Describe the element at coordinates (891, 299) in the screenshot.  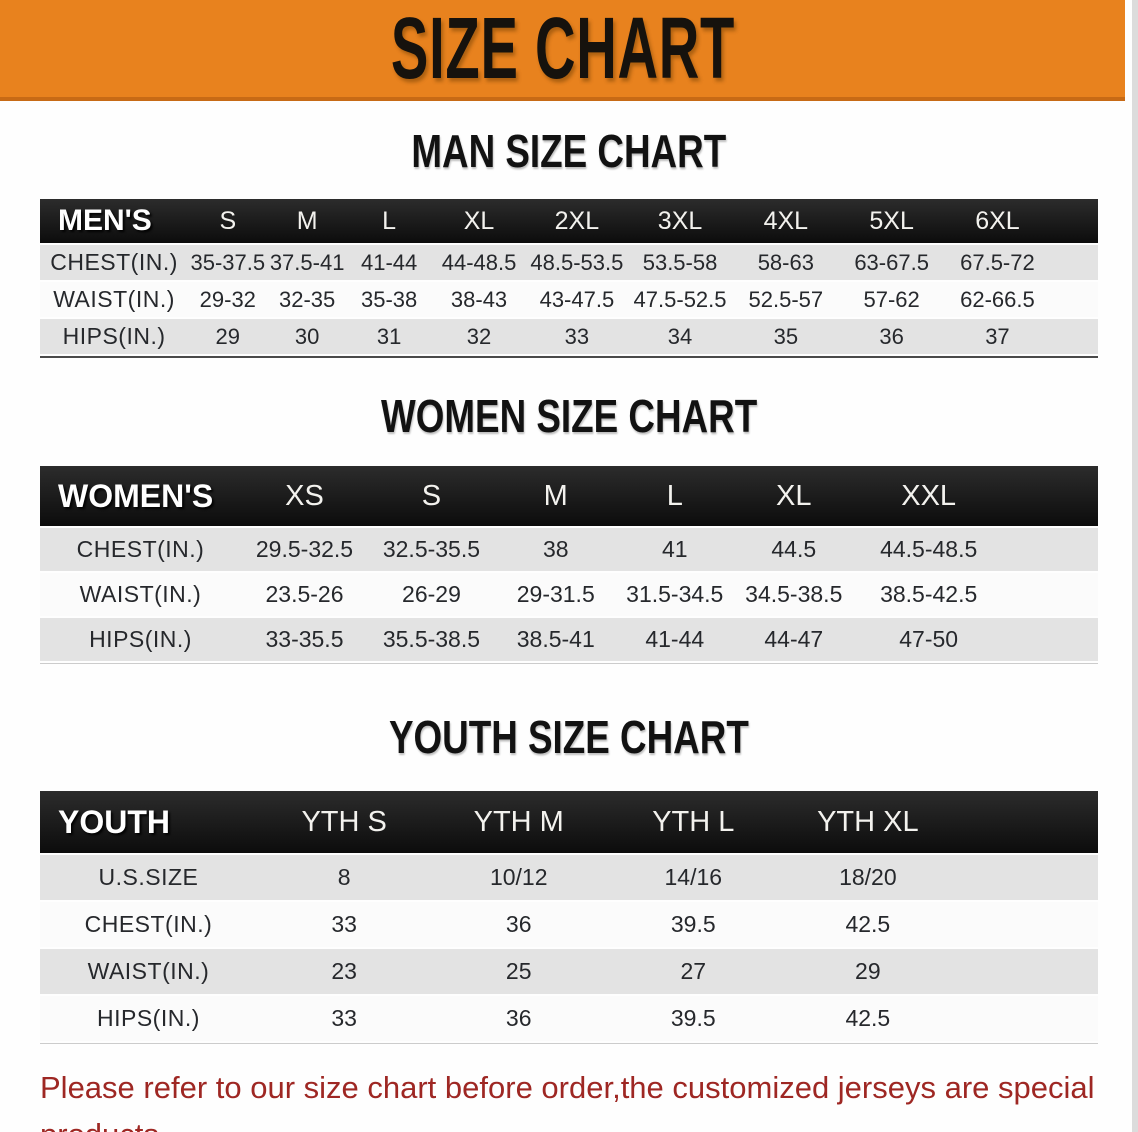
I see `size-value-cell: 57-62` at that location.